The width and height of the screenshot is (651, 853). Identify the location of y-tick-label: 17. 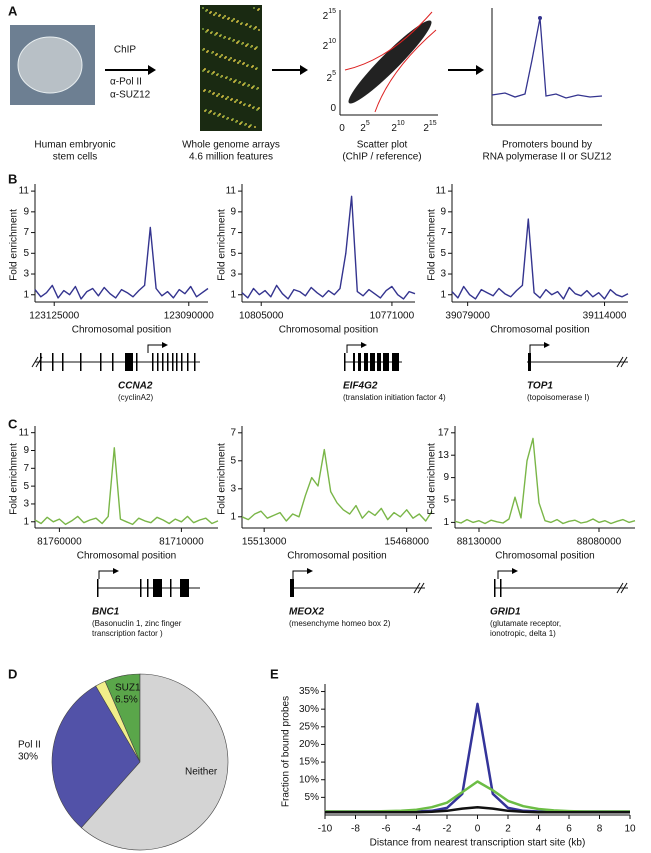
(444, 432).